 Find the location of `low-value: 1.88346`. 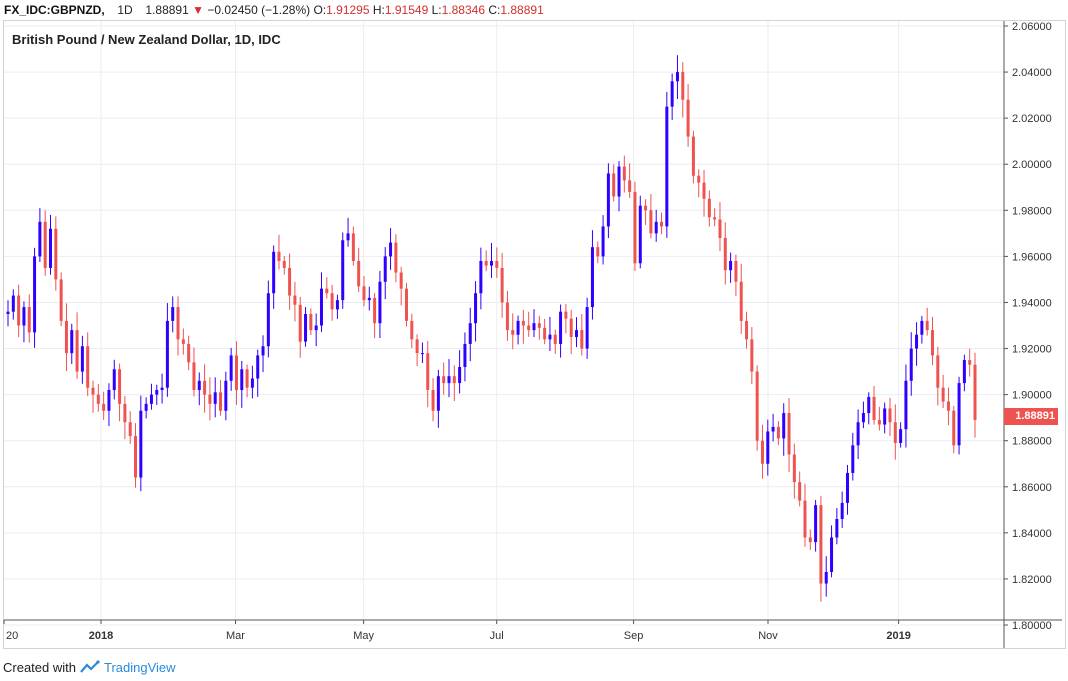

low-value: 1.88346 is located at coordinates (463, 10).